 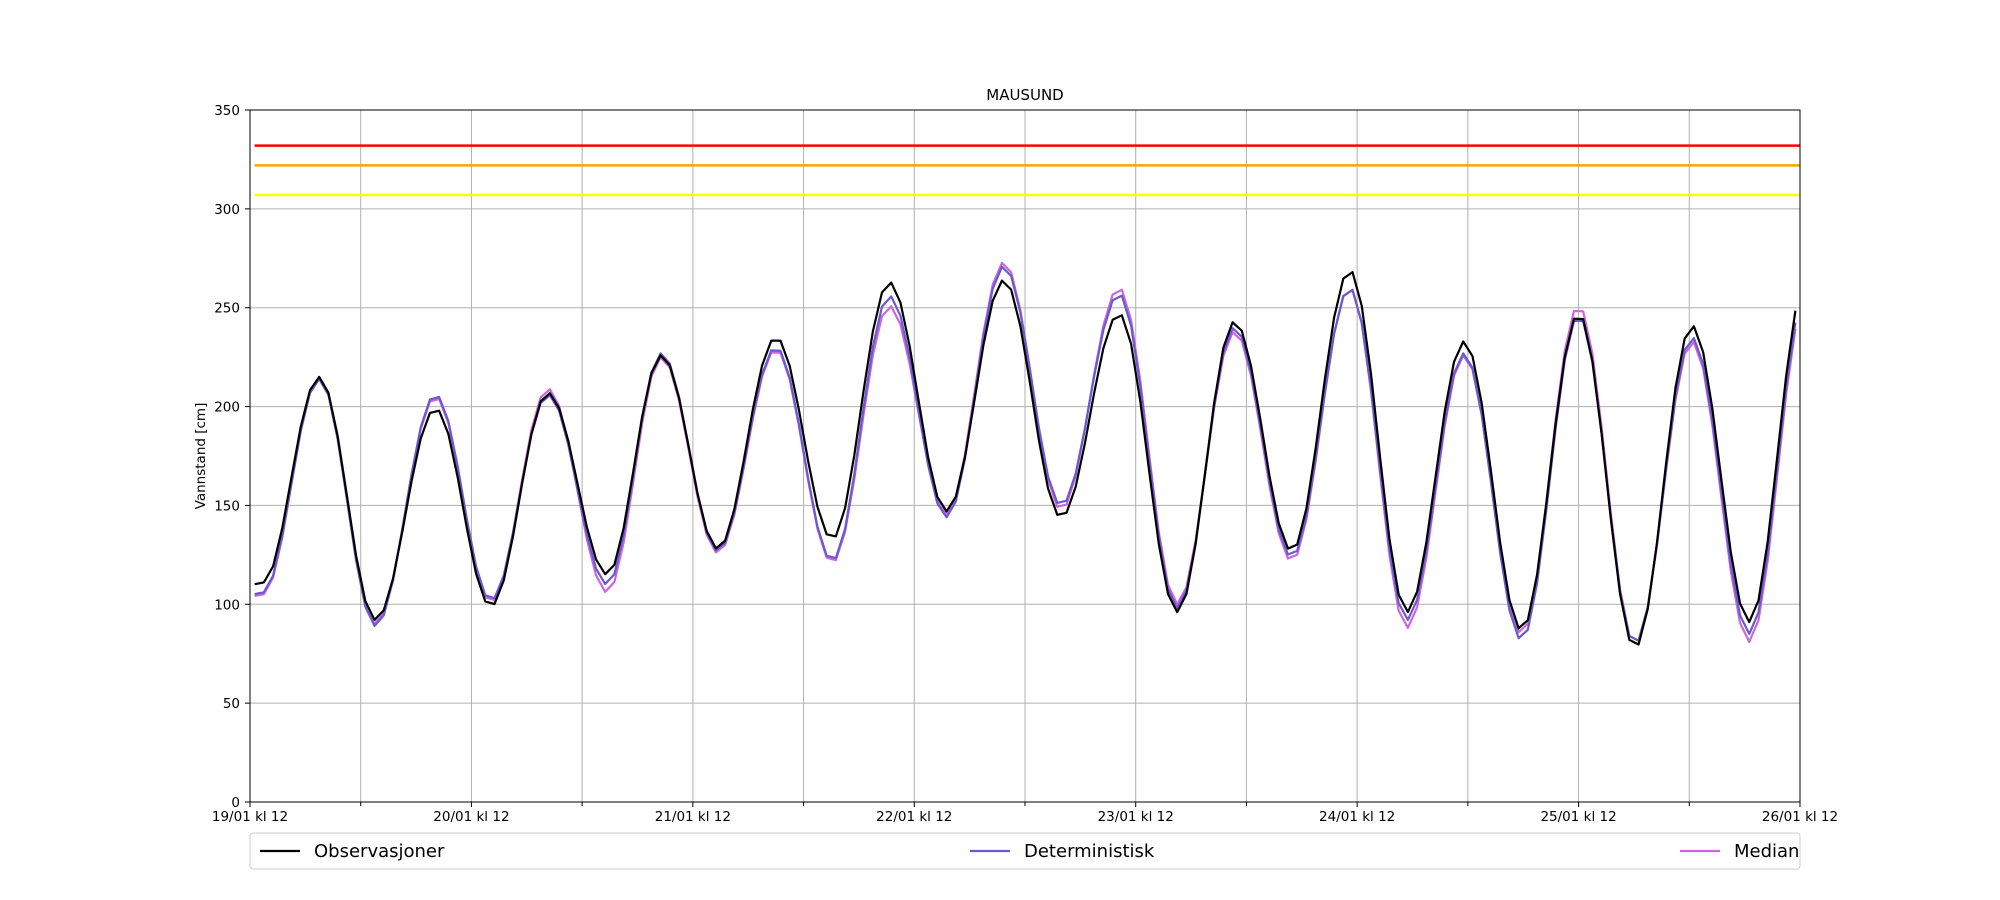 What do you see at coordinates (227, 605) in the screenshot?
I see `y-tick-label: 100` at bounding box center [227, 605].